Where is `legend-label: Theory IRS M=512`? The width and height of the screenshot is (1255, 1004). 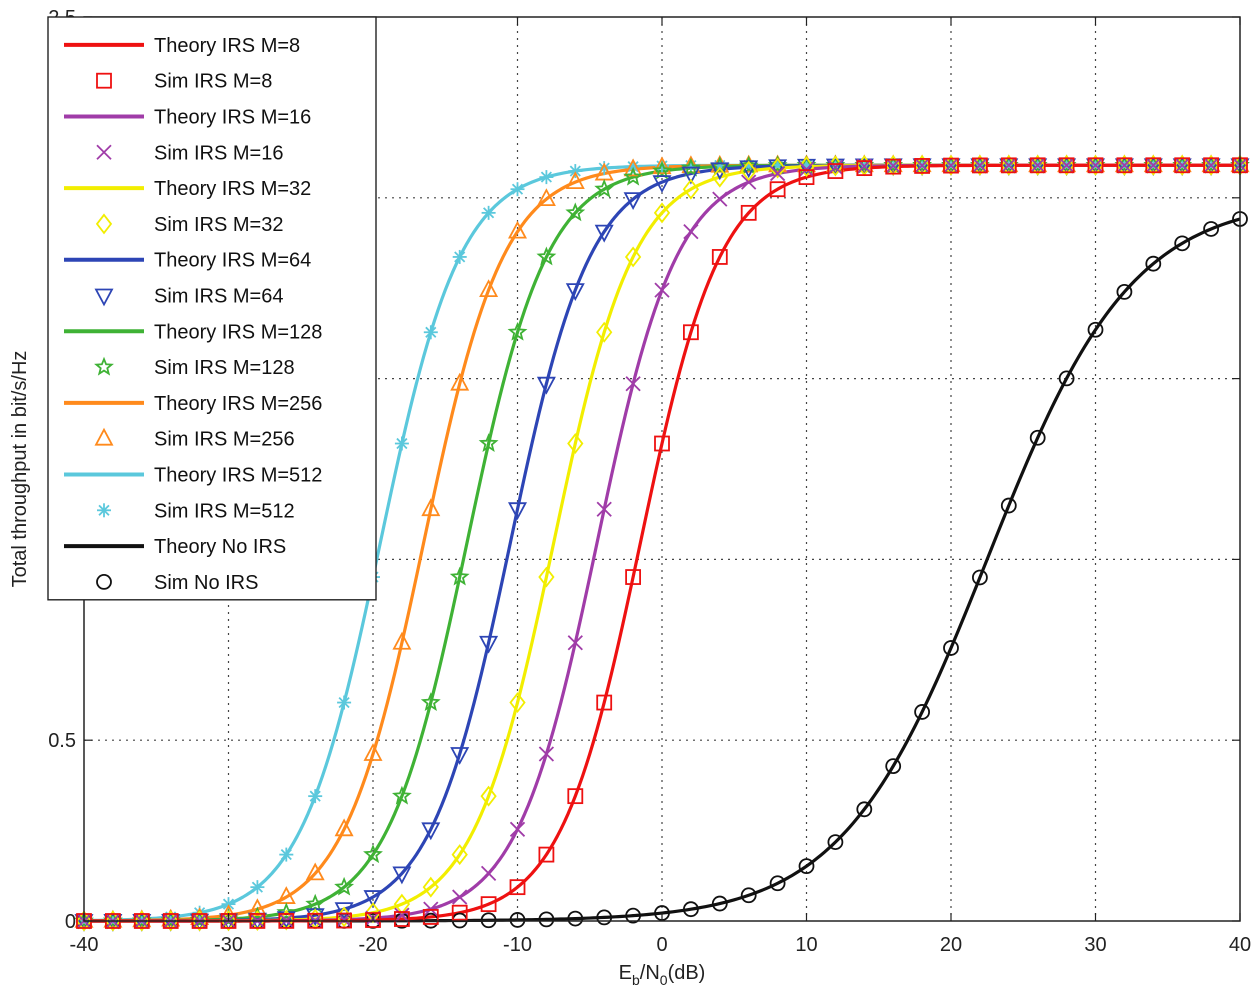
legend-label: Theory IRS M=512 is located at coordinates (238, 476).